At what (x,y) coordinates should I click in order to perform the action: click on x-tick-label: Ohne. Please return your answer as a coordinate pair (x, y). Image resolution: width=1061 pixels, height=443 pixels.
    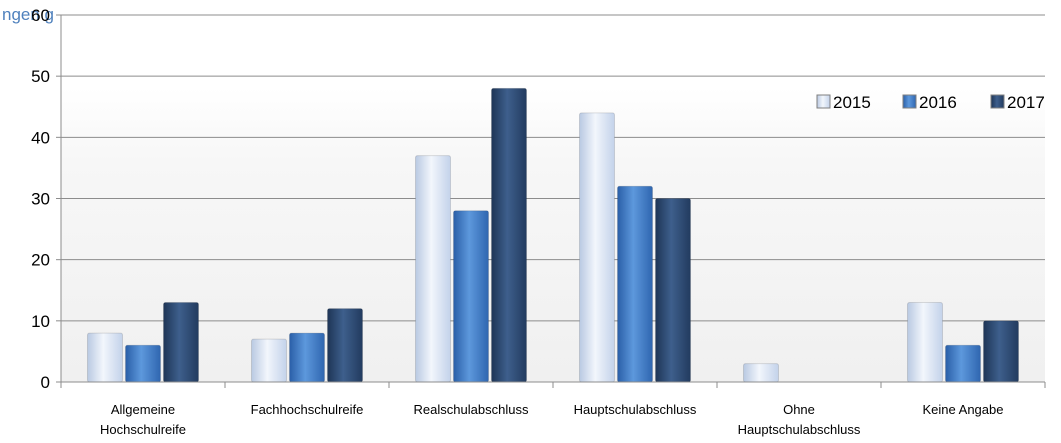
    Looking at the image, I should click on (799, 409).